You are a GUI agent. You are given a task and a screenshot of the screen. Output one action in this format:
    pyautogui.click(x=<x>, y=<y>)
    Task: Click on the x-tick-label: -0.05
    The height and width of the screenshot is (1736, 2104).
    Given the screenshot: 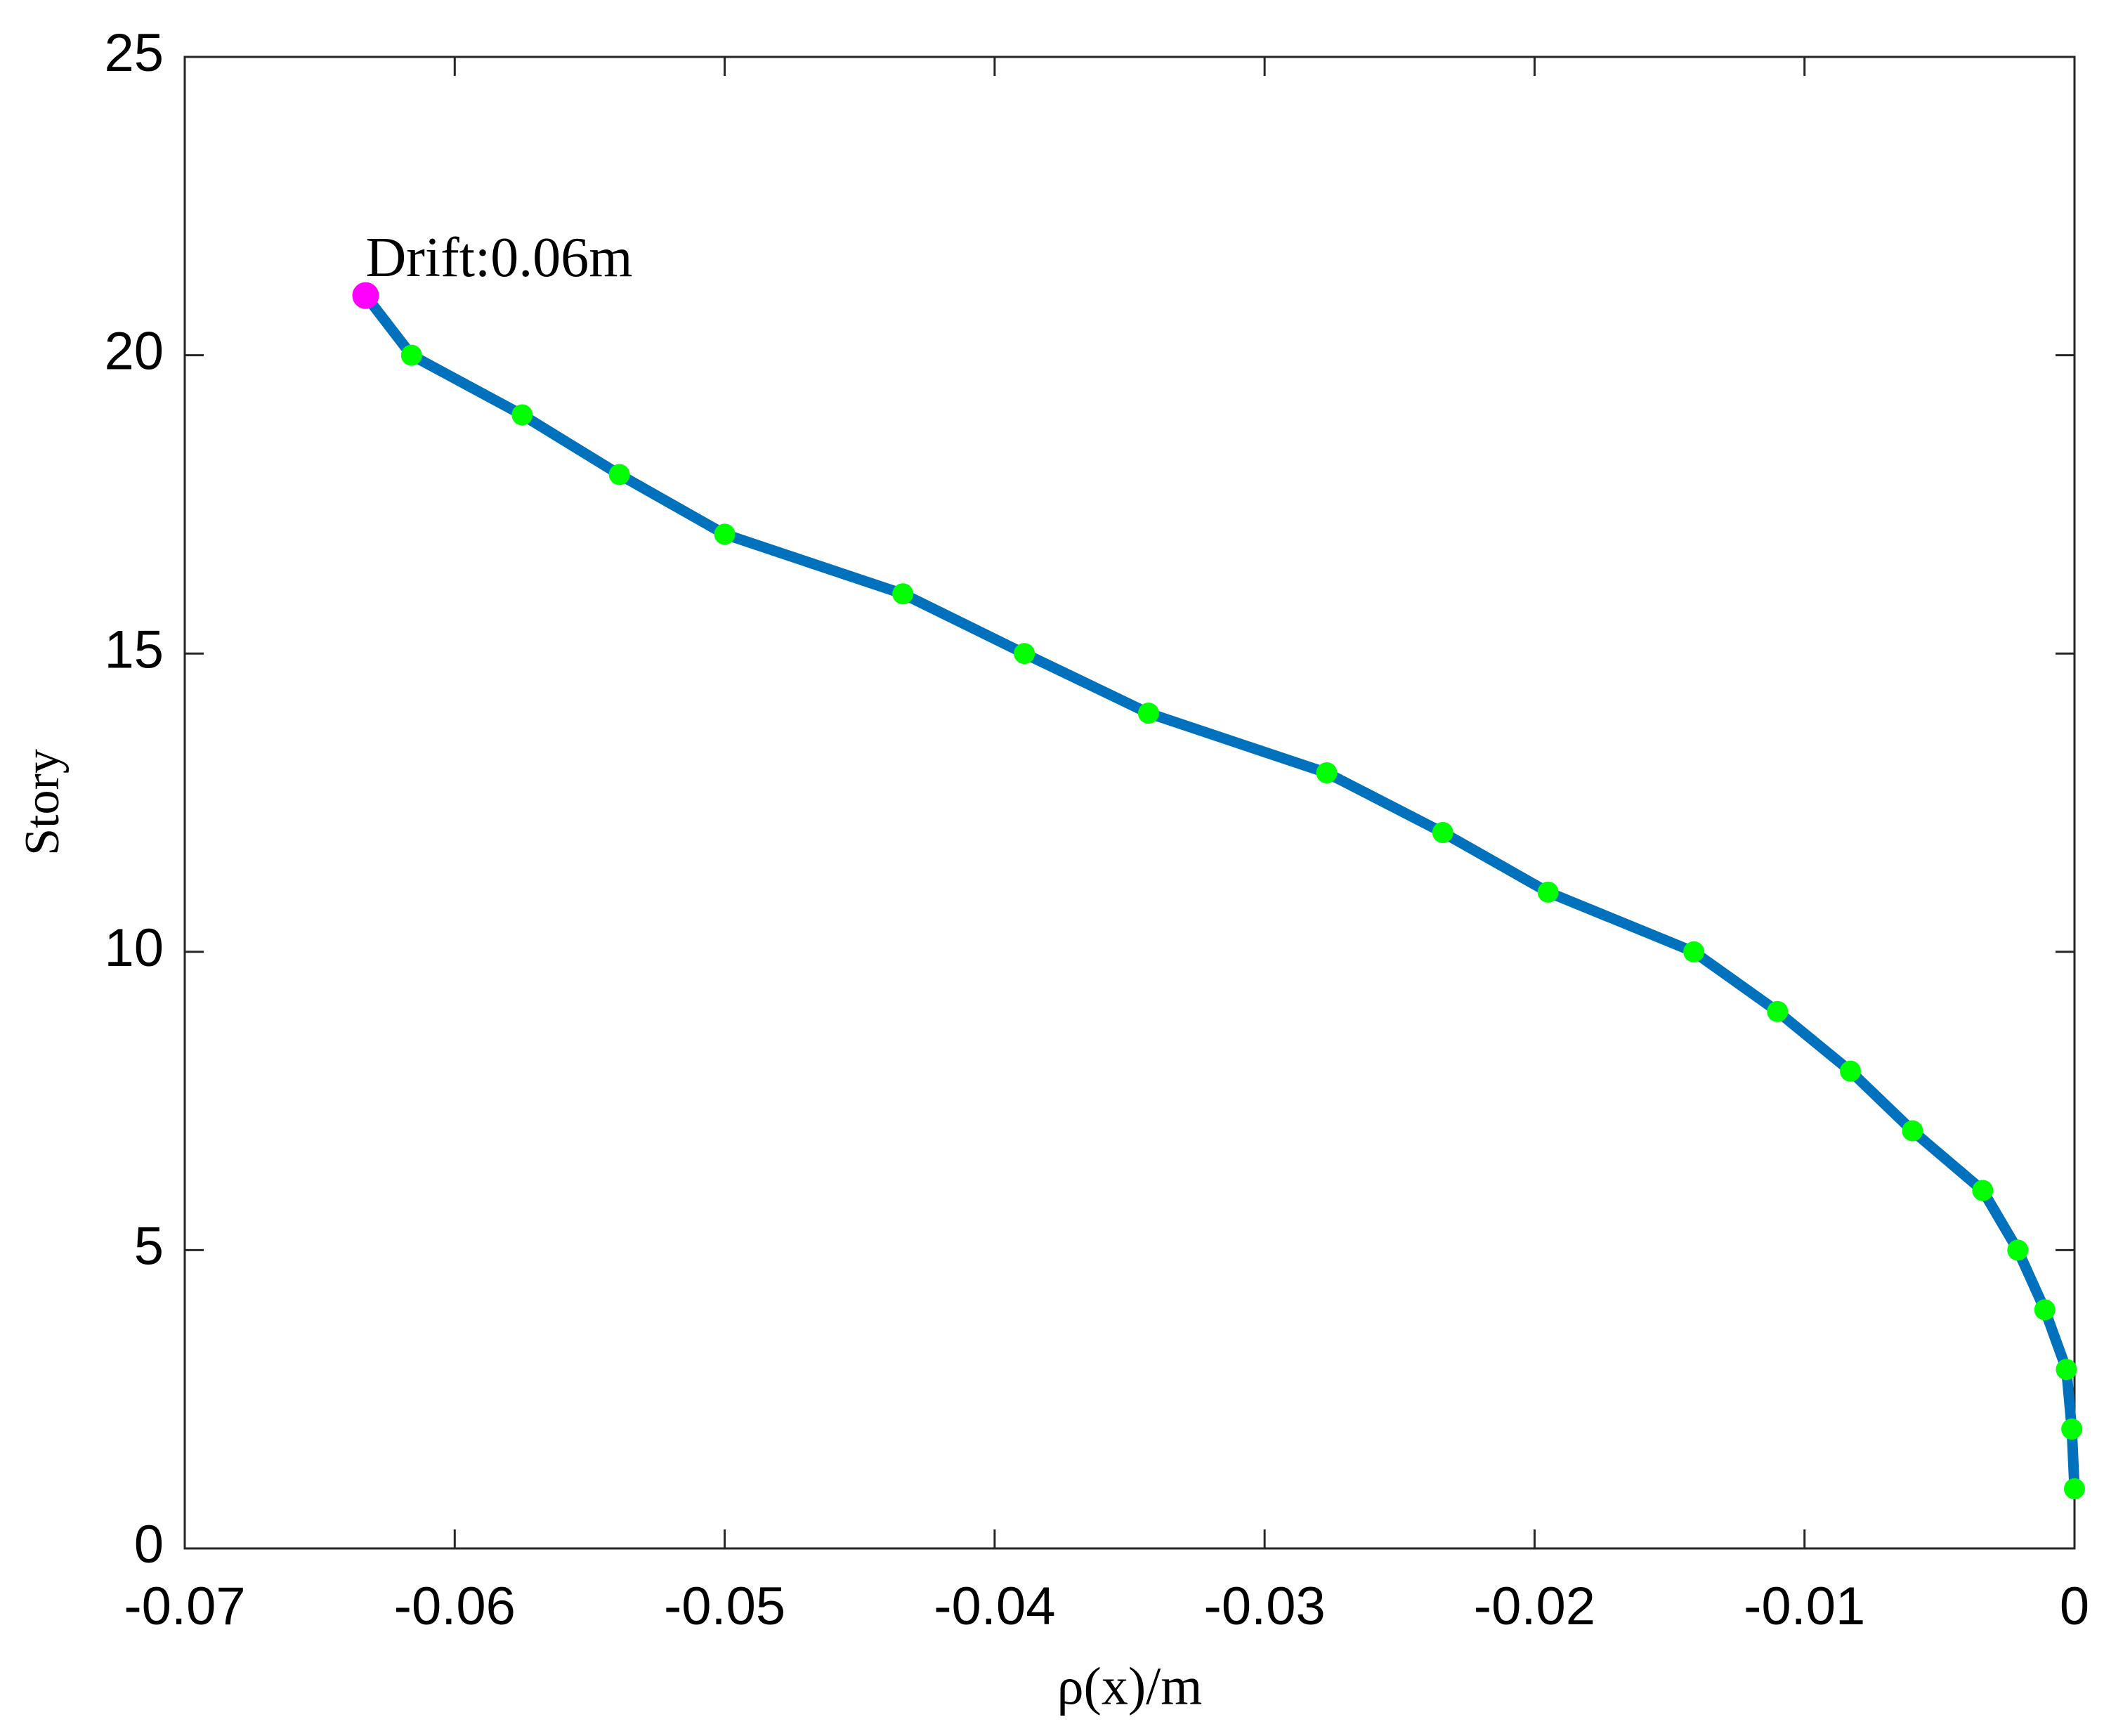 What is the action you would take?
    pyautogui.click(x=724, y=1606)
    